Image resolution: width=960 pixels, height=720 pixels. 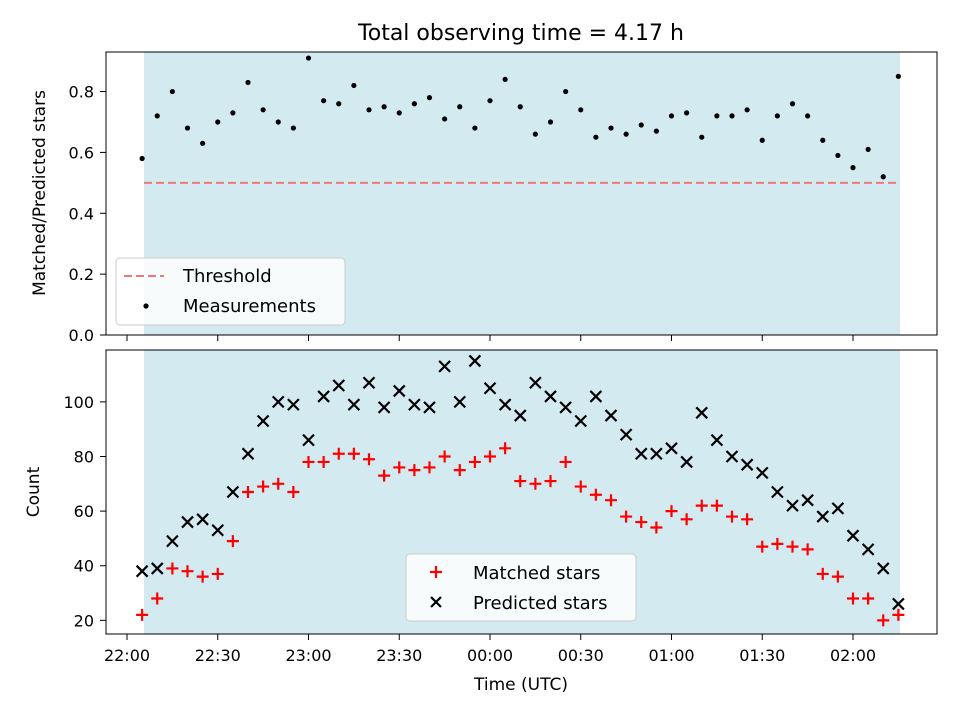 I want to click on legend-measurement-swatch, so click(x=146, y=306).